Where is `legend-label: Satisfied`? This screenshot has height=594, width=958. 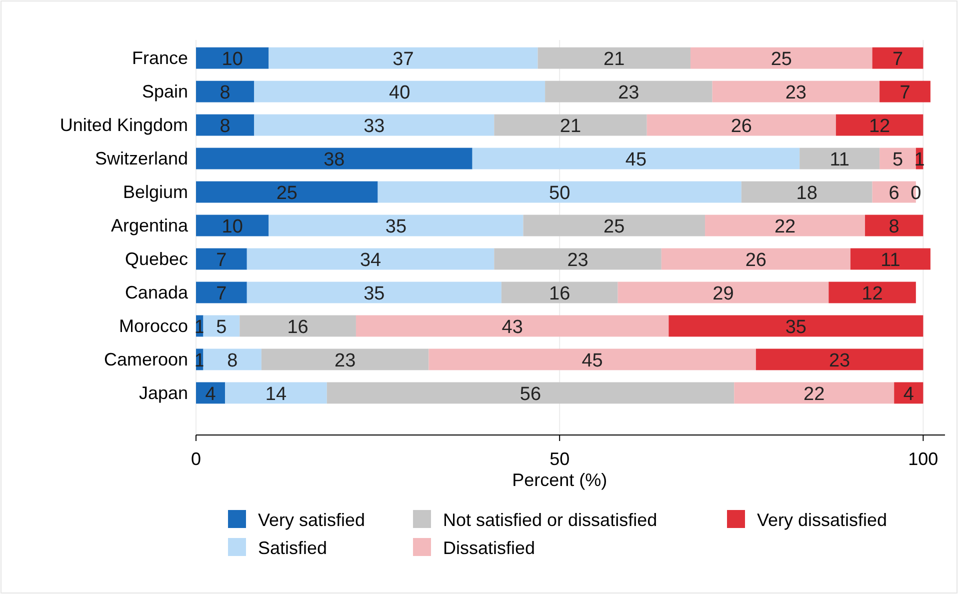
legend-label: Satisfied is located at coordinates (293, 548).